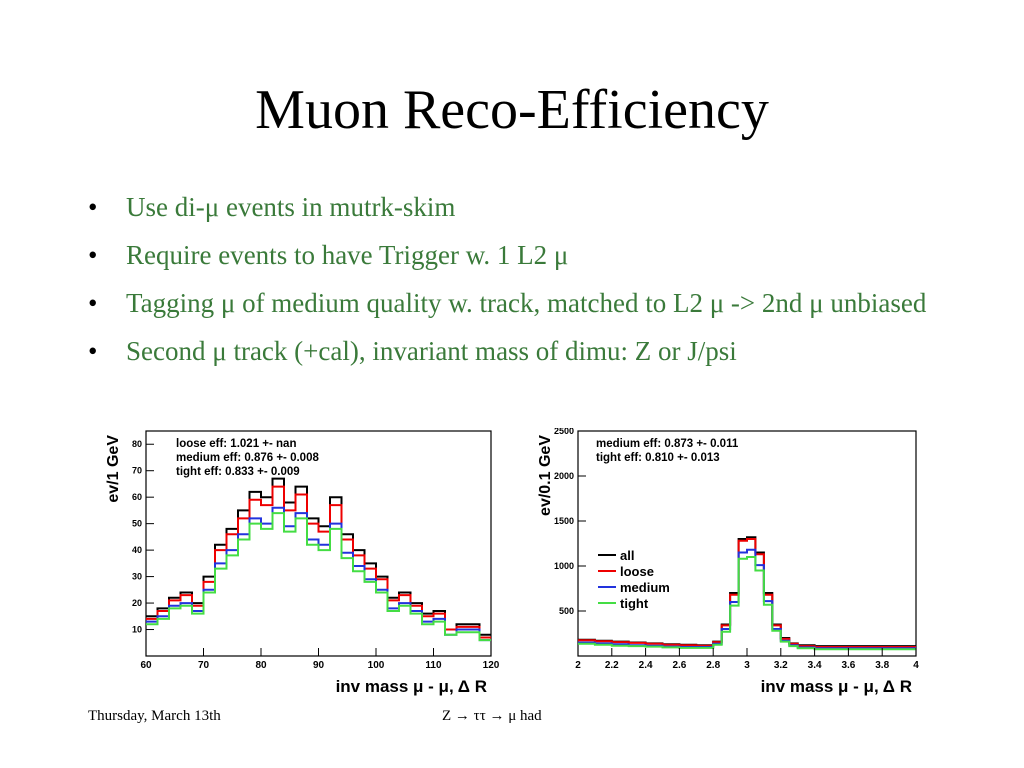  What do you see at coordinates (612, 665) in the screenshot?
I see `x-tick-label: 2.2` at bounding box center [612, 665].